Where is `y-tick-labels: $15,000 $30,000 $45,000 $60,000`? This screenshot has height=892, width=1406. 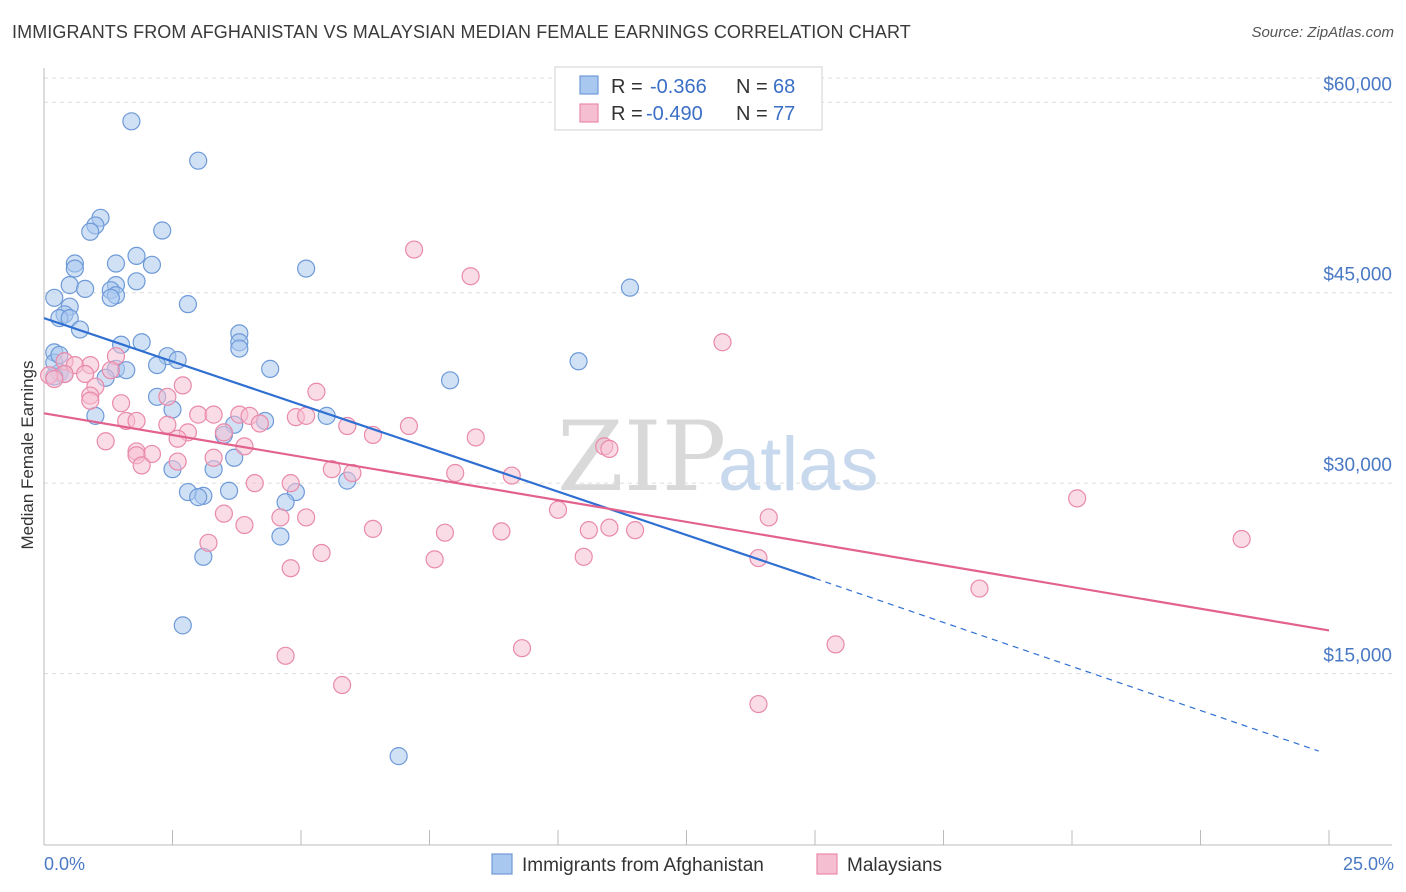
y-tick-labels: $15,000 $30,000 $45,000 $60,000 is located at coordinates (1357, 370).